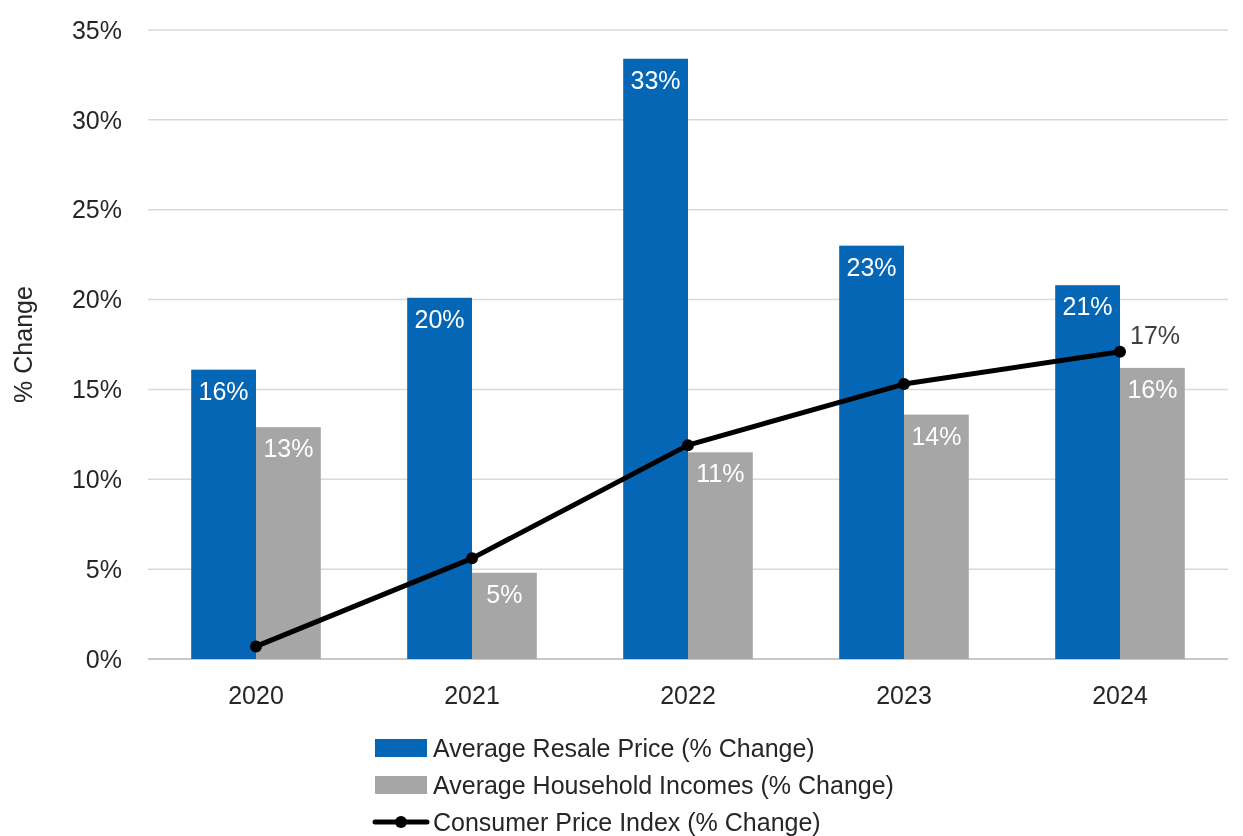  I want to click on data-label: 11%, so click(720, 473).